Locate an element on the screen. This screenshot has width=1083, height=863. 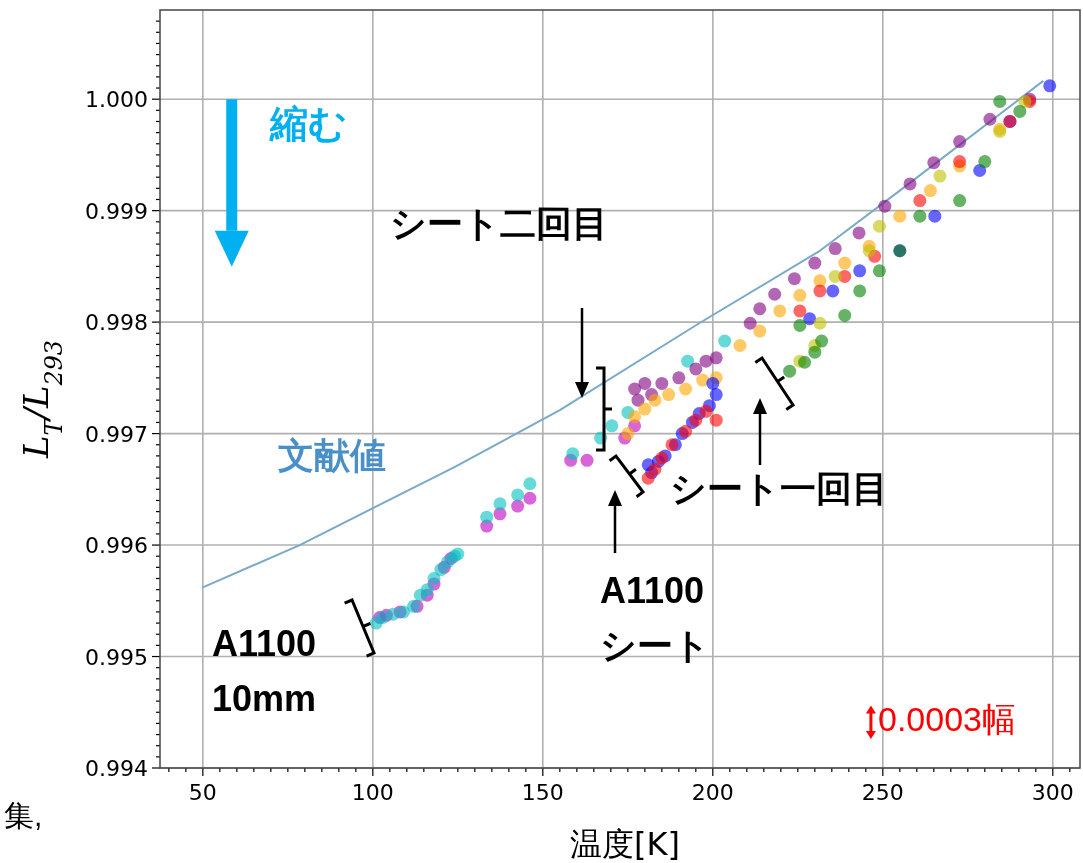
x-tick-label: 200 is located at coordinates (712, 792).